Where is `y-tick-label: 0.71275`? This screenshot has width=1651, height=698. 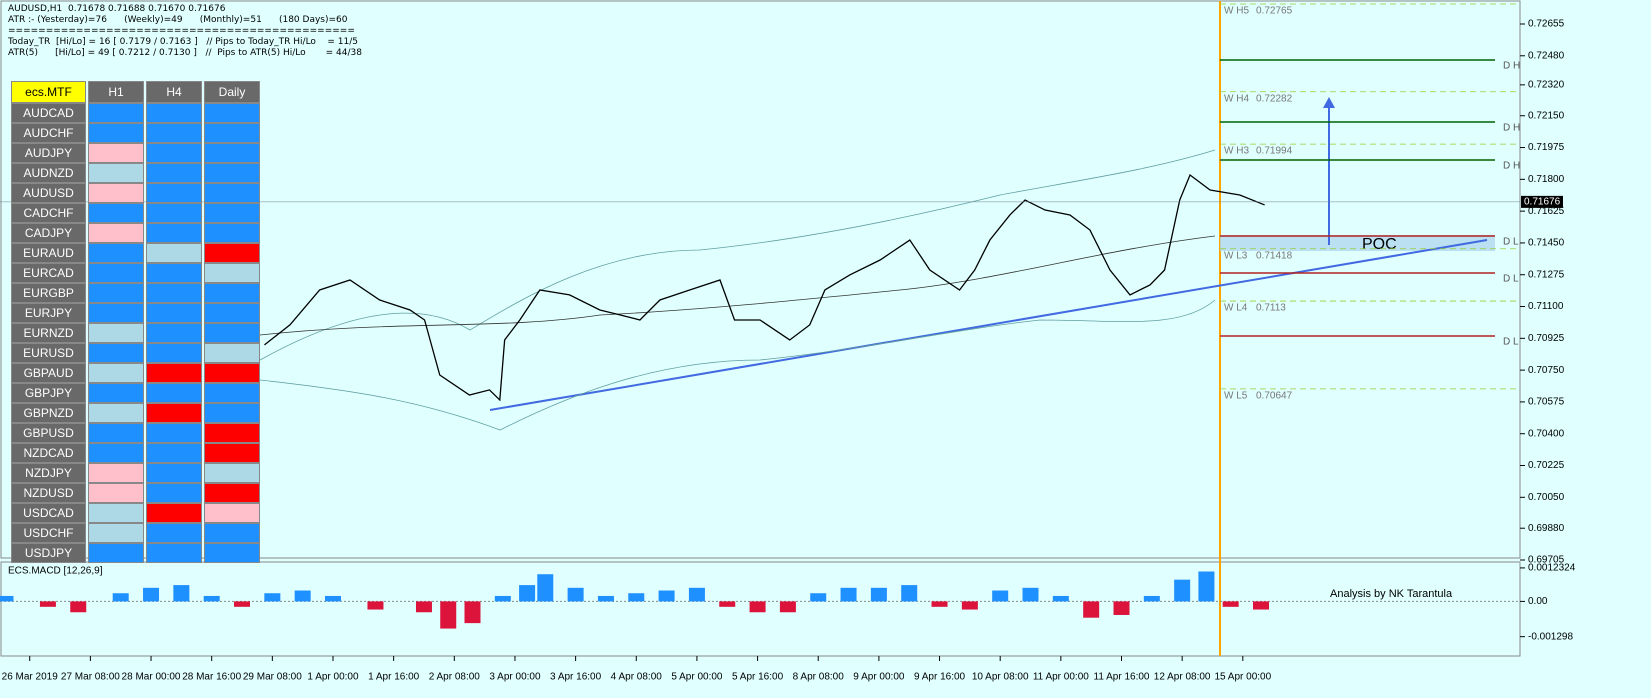 y-tick-label: 0.71275 is located at coordinates (1546, 274).